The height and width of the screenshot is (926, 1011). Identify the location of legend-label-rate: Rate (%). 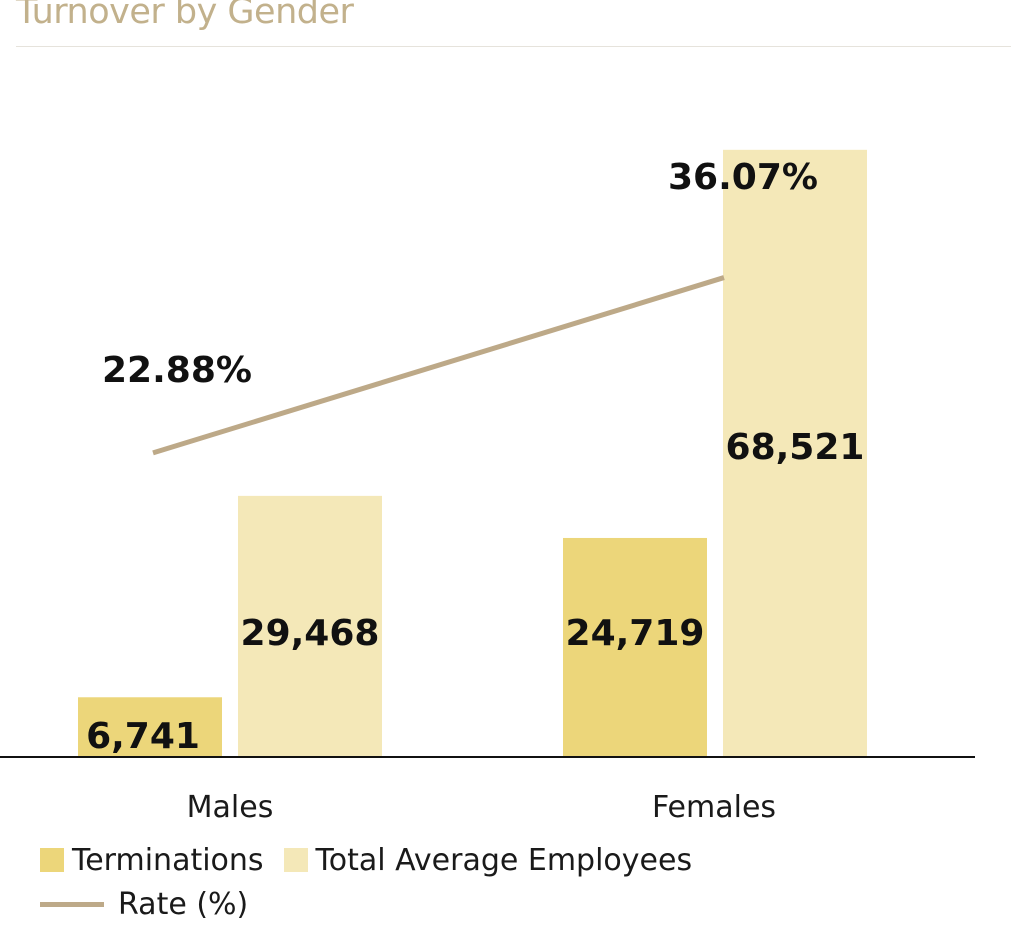
(183, 904).